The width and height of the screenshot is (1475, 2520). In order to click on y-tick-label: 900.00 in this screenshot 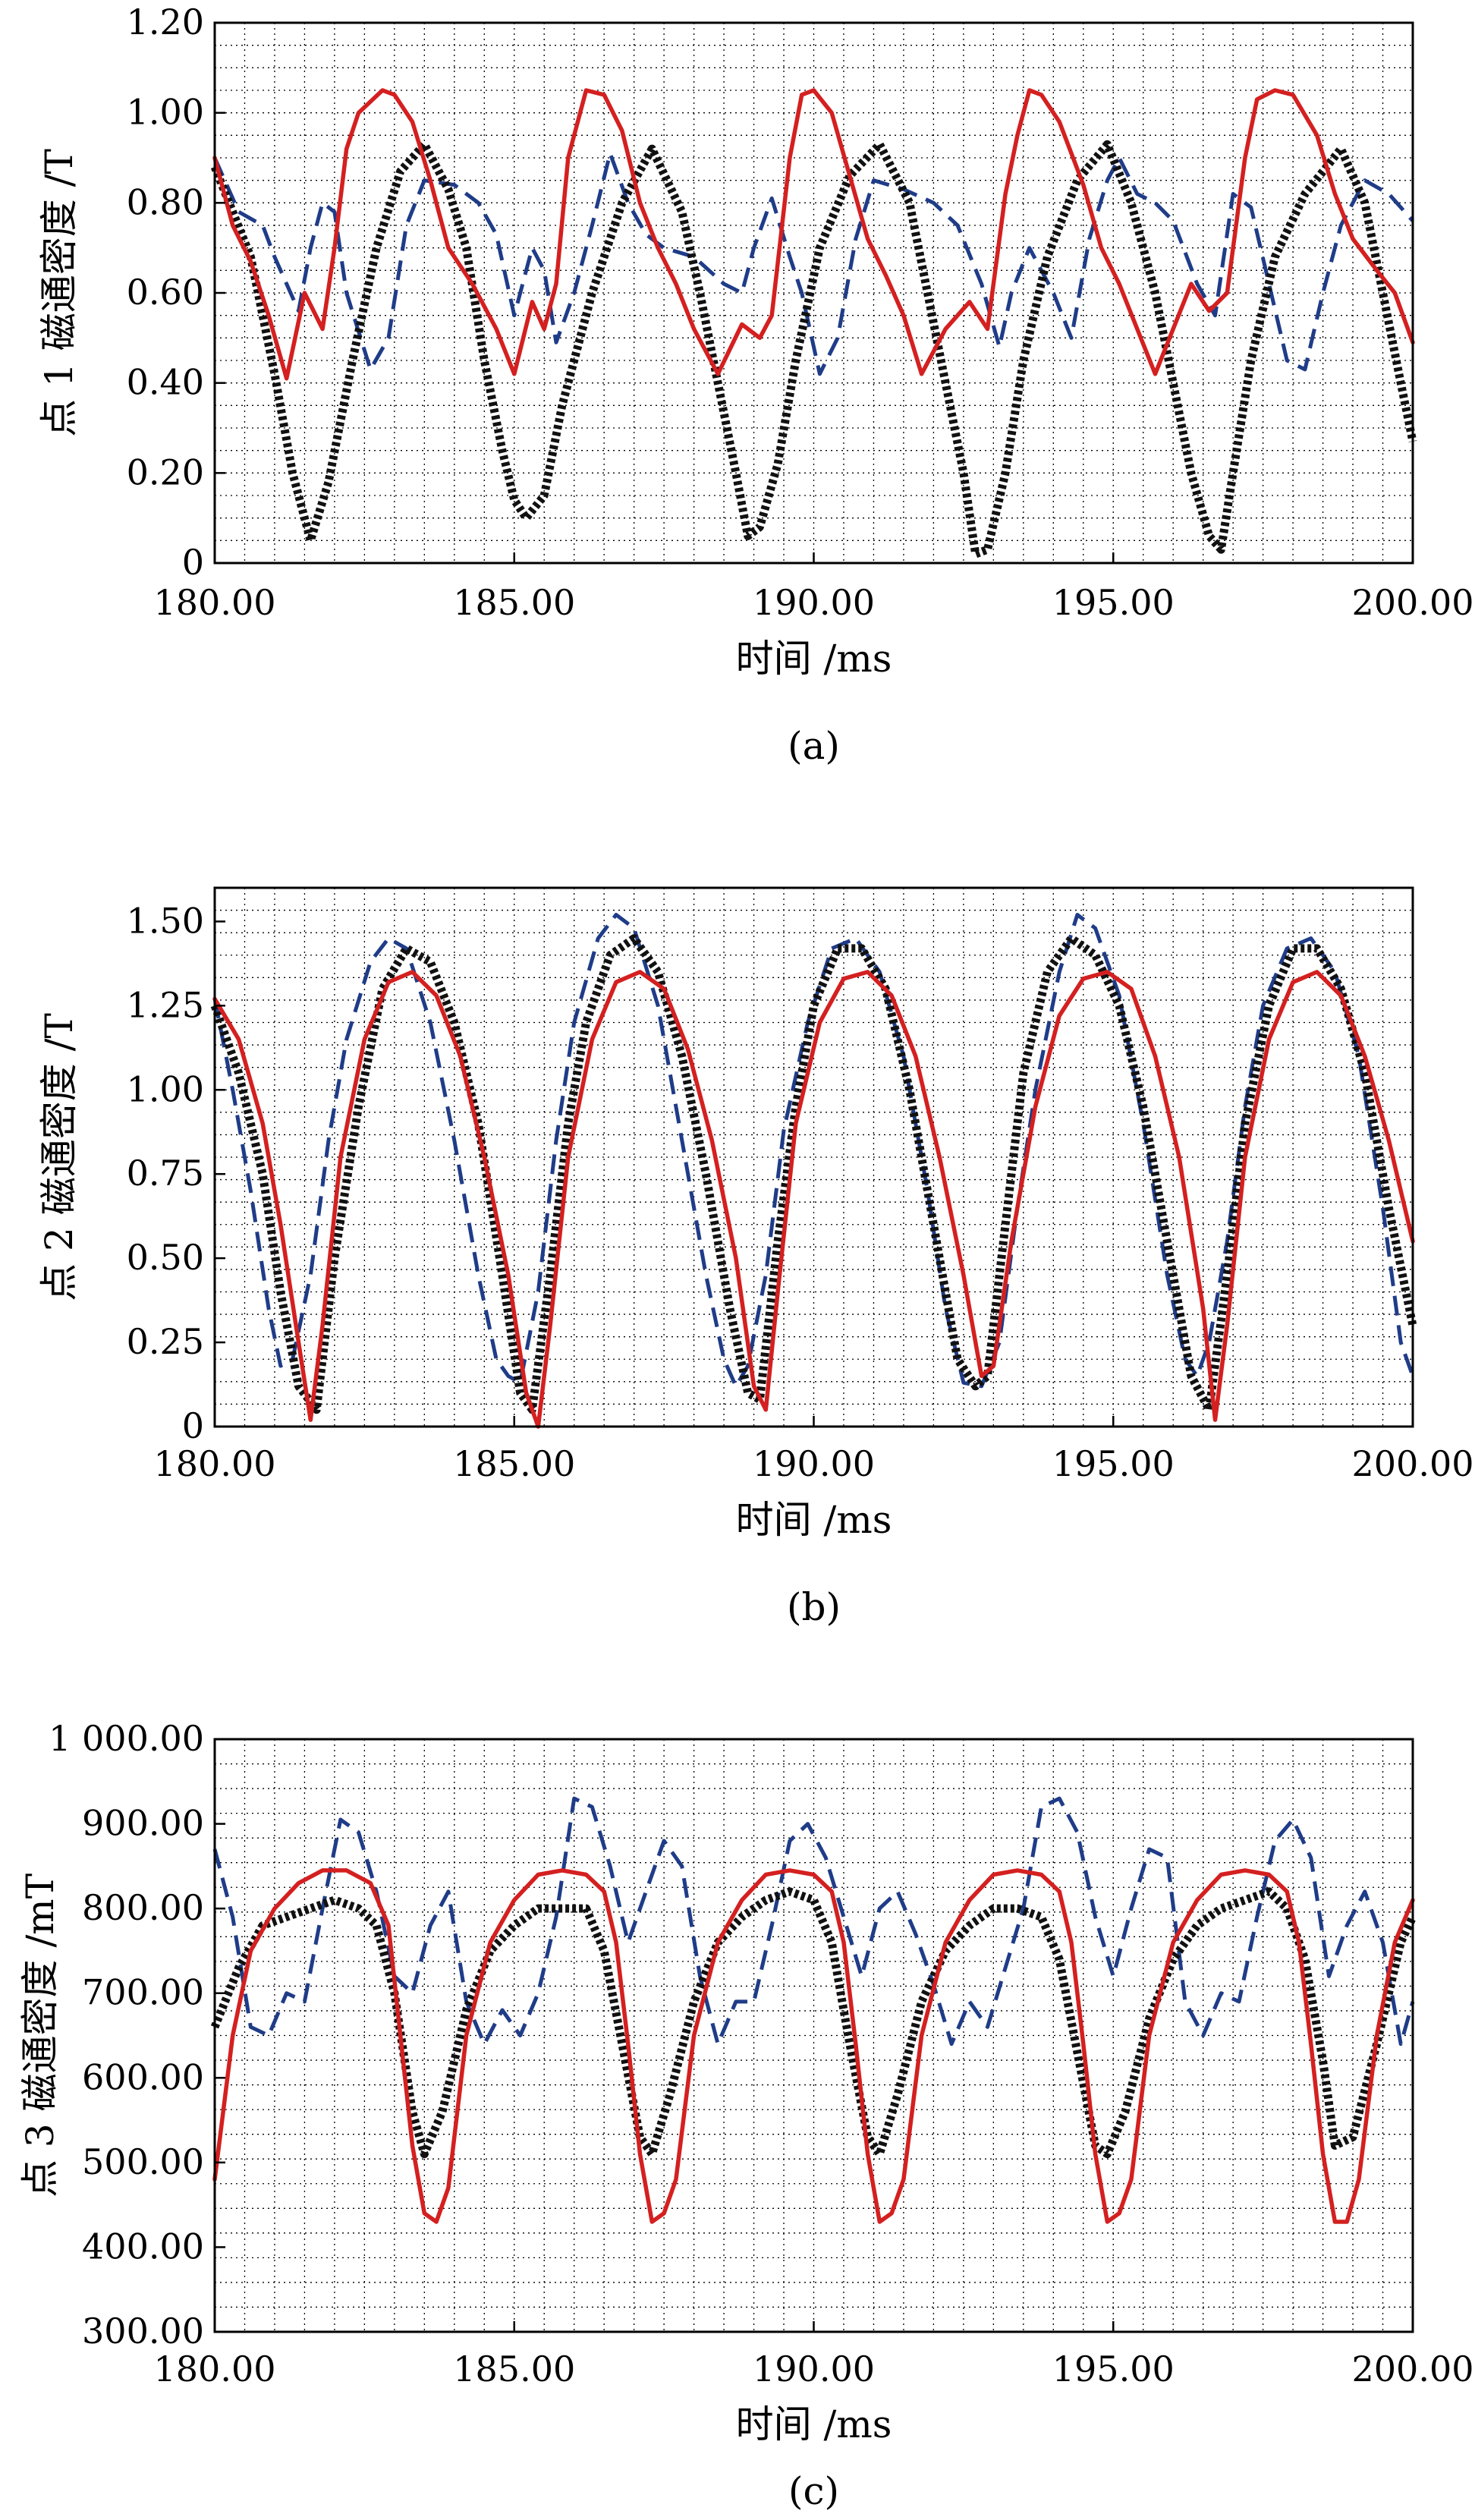, I will do `click(143, 1824)`.